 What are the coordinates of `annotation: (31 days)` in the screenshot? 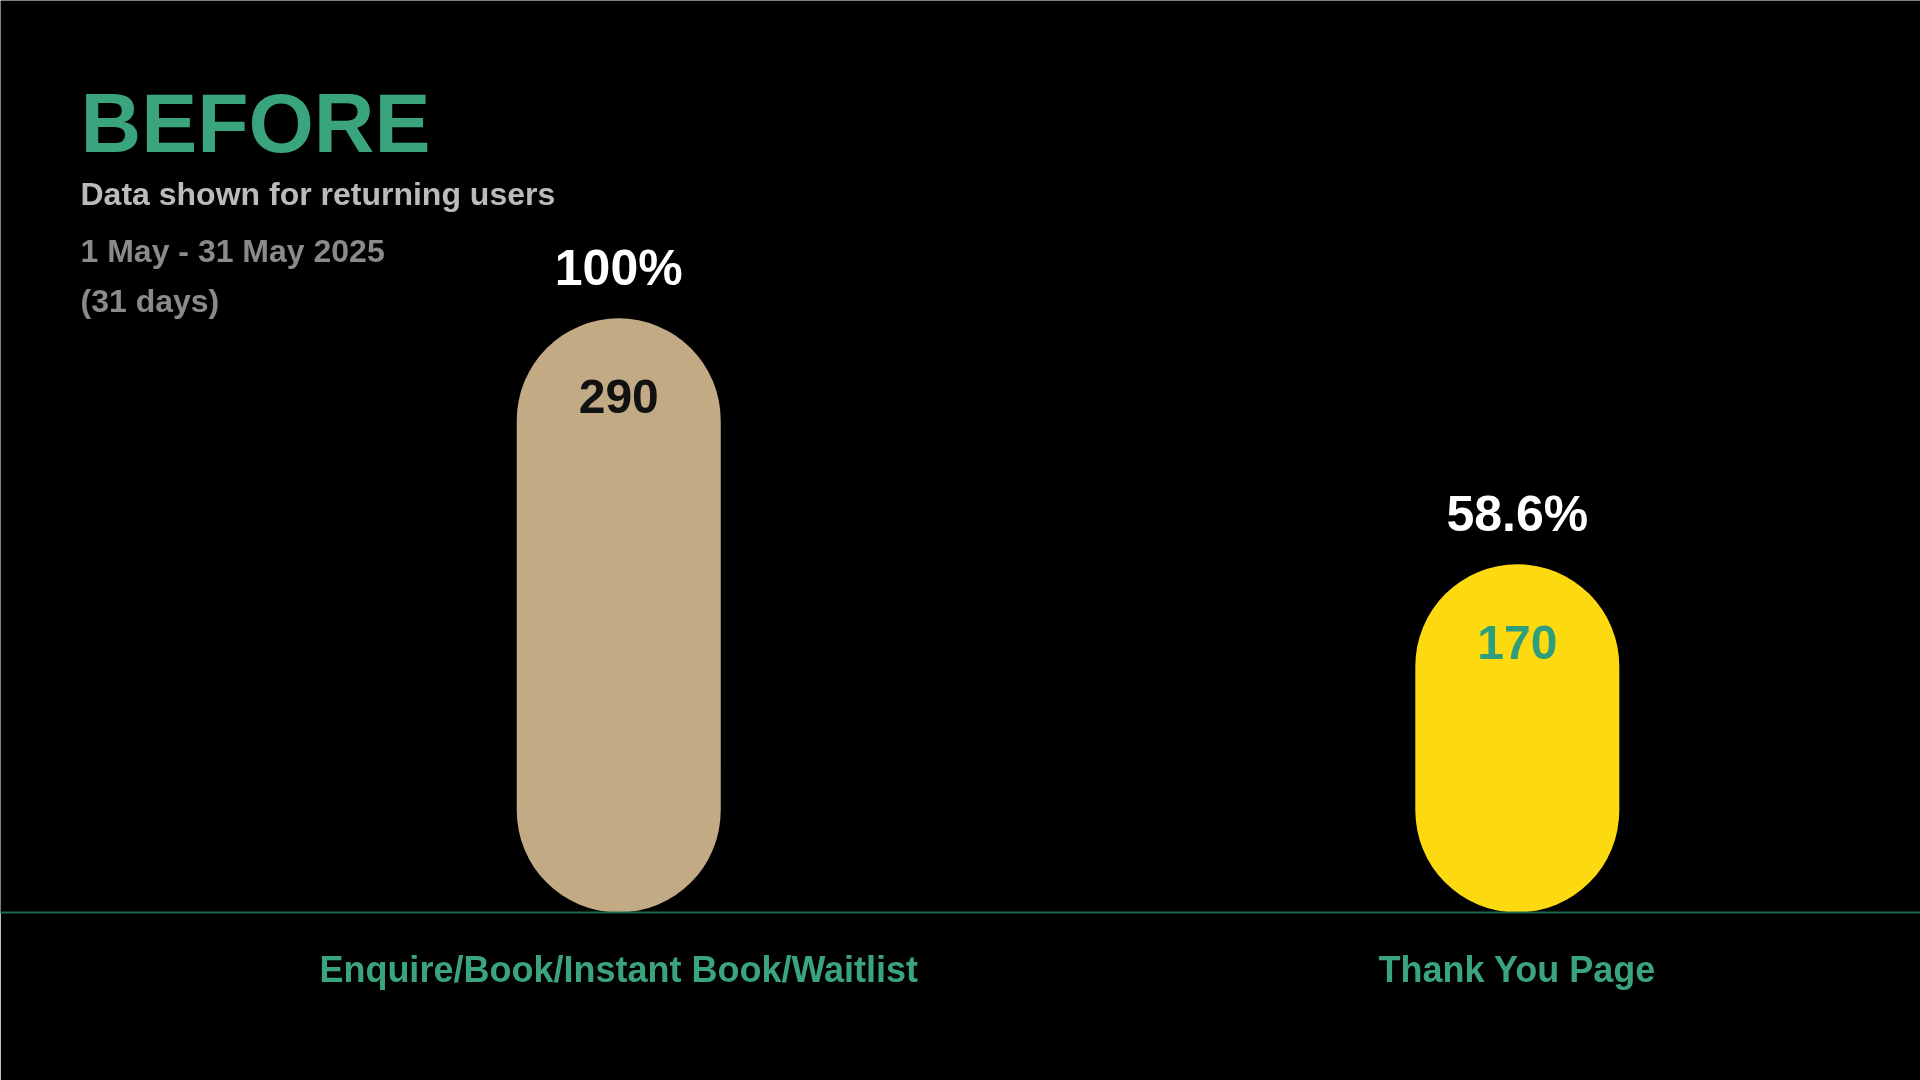 It's located at (150, 300).